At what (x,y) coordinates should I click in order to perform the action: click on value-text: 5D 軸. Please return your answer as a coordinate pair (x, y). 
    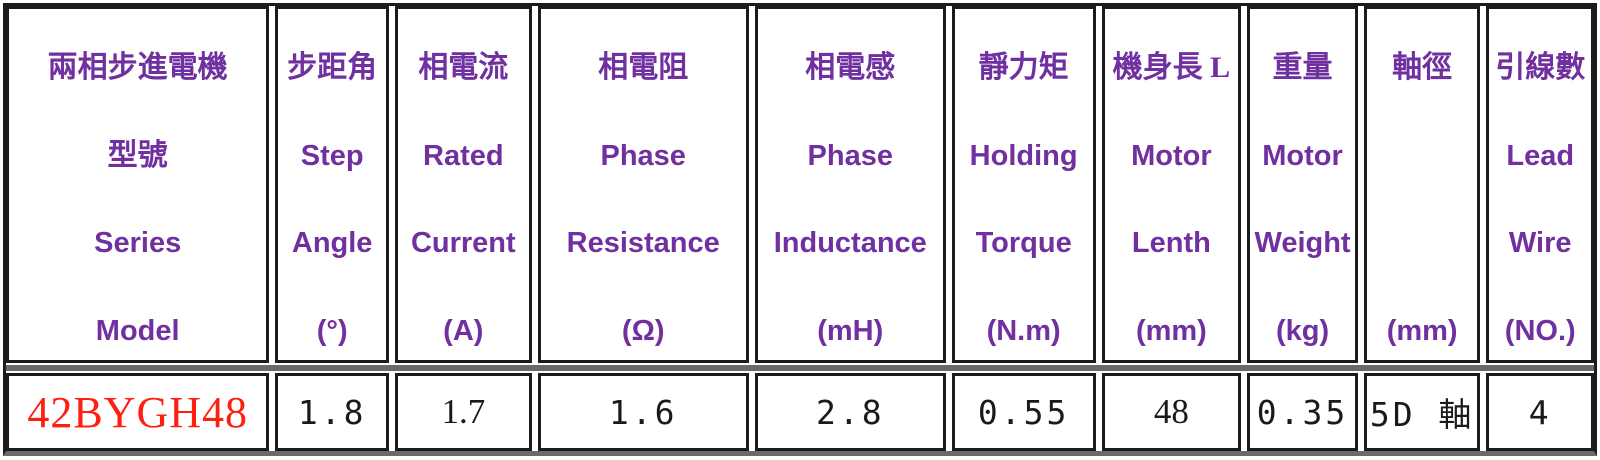
    Looking at the image, I should click on (1422, 414).